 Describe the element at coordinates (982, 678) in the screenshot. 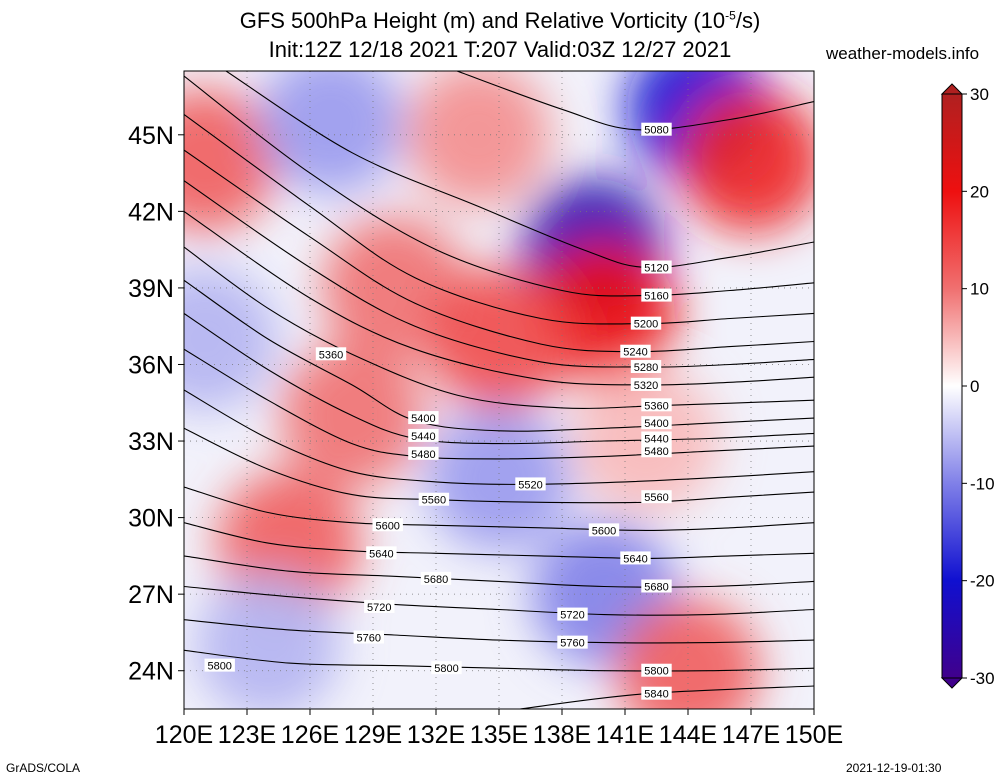

I see `colorbar-tick-label: -30` at that location.